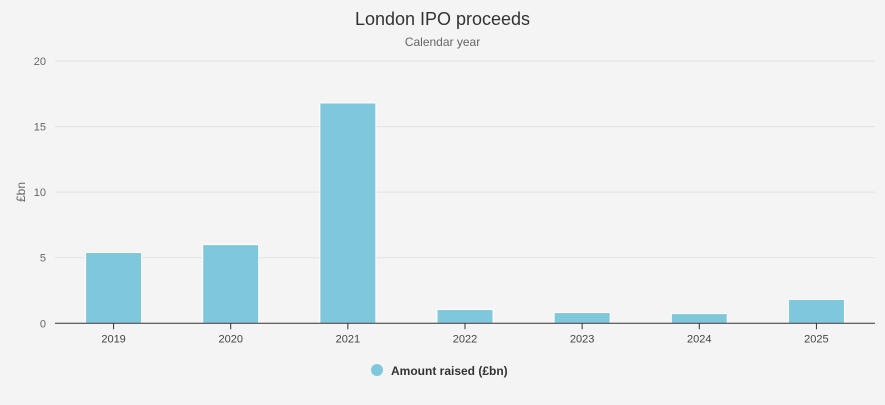 Image resolution: width=885 pixels, height=405 pixels. I want to click on bar-2023, so click(582, 318).